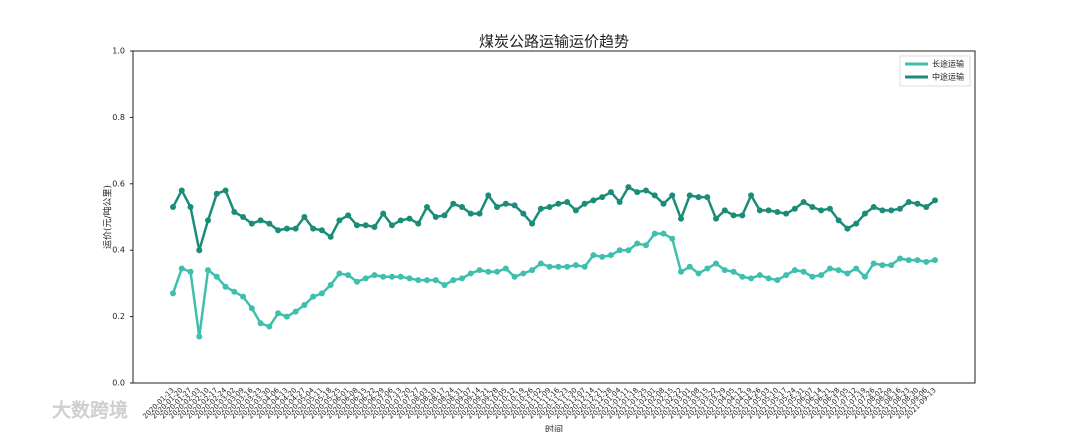 The image size is (1080, 436). What do you see at coordinates (554, 428) in the screenshot?
I see `x-axis-label: 时间` at bounding box center [554, 428].